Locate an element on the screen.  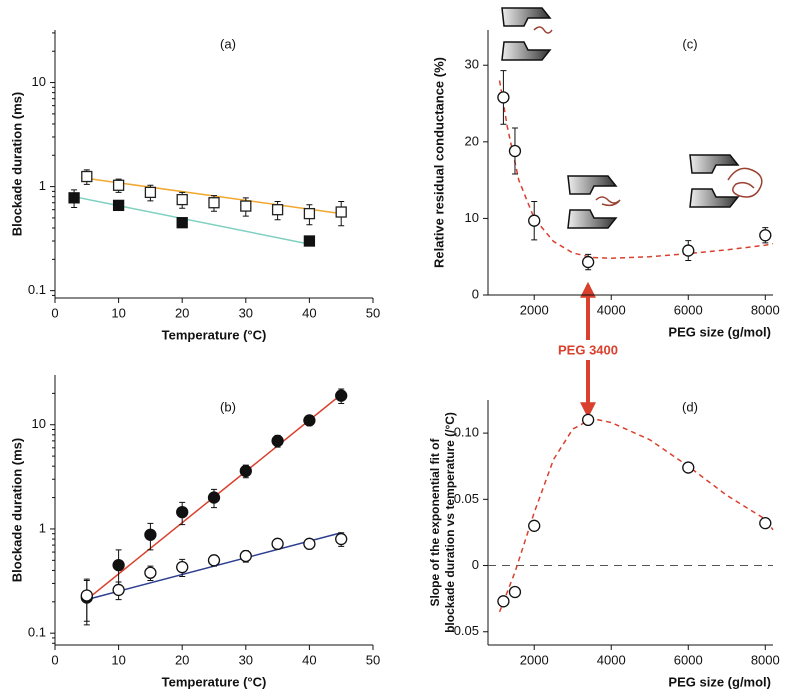
y-tick-label: 20 is located at coordinates (472, 140).